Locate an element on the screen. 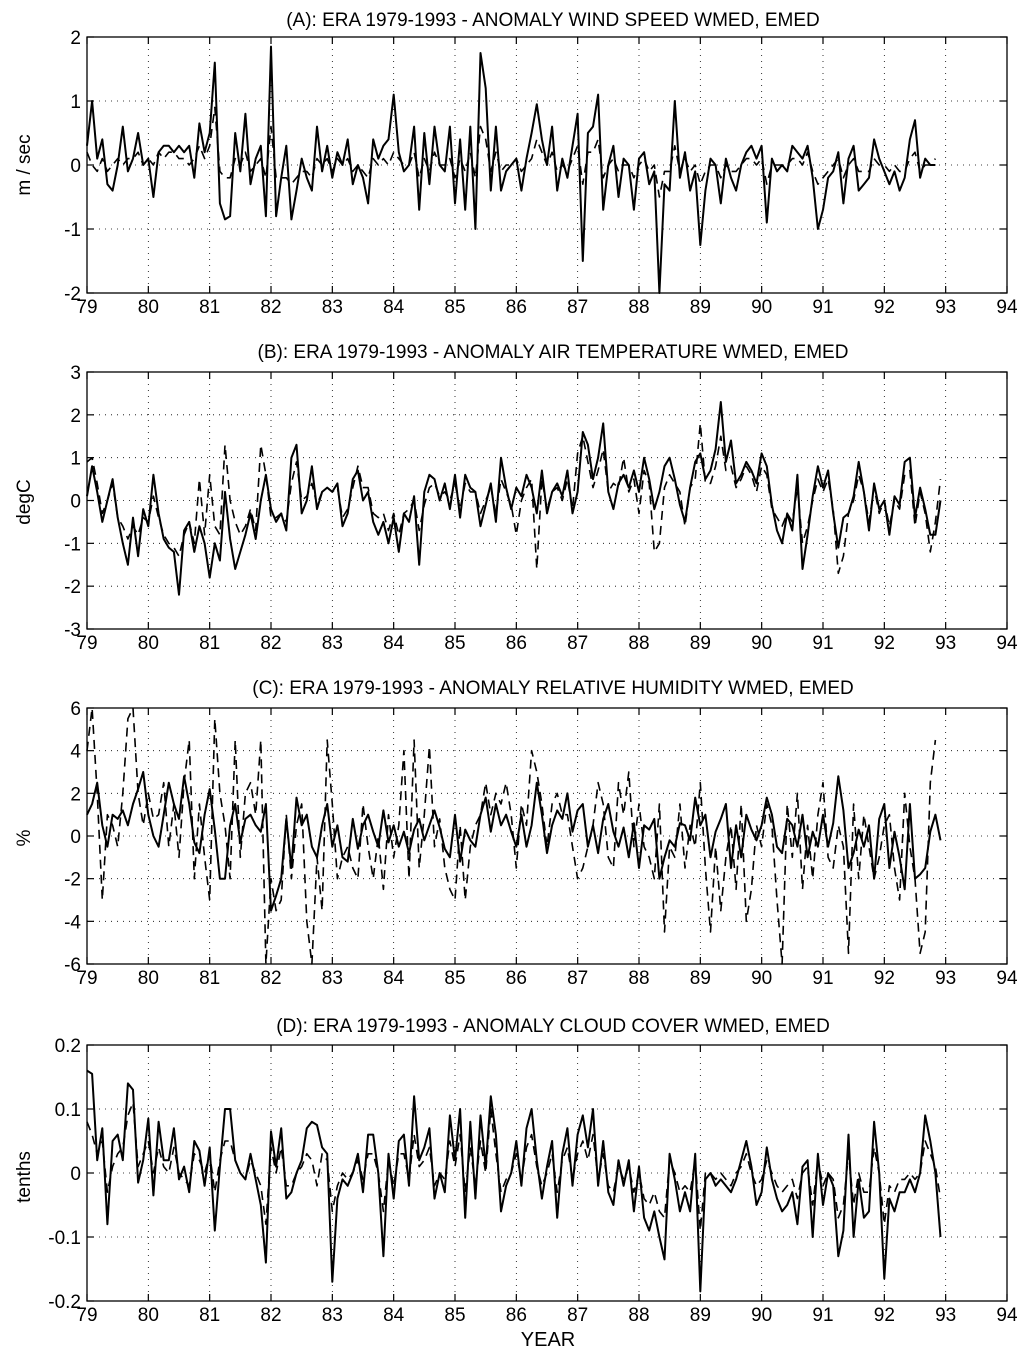 This screenshot has height=1359, width=1026. panel-a-ytick-label: 2 is located at coordinates (75, 38).